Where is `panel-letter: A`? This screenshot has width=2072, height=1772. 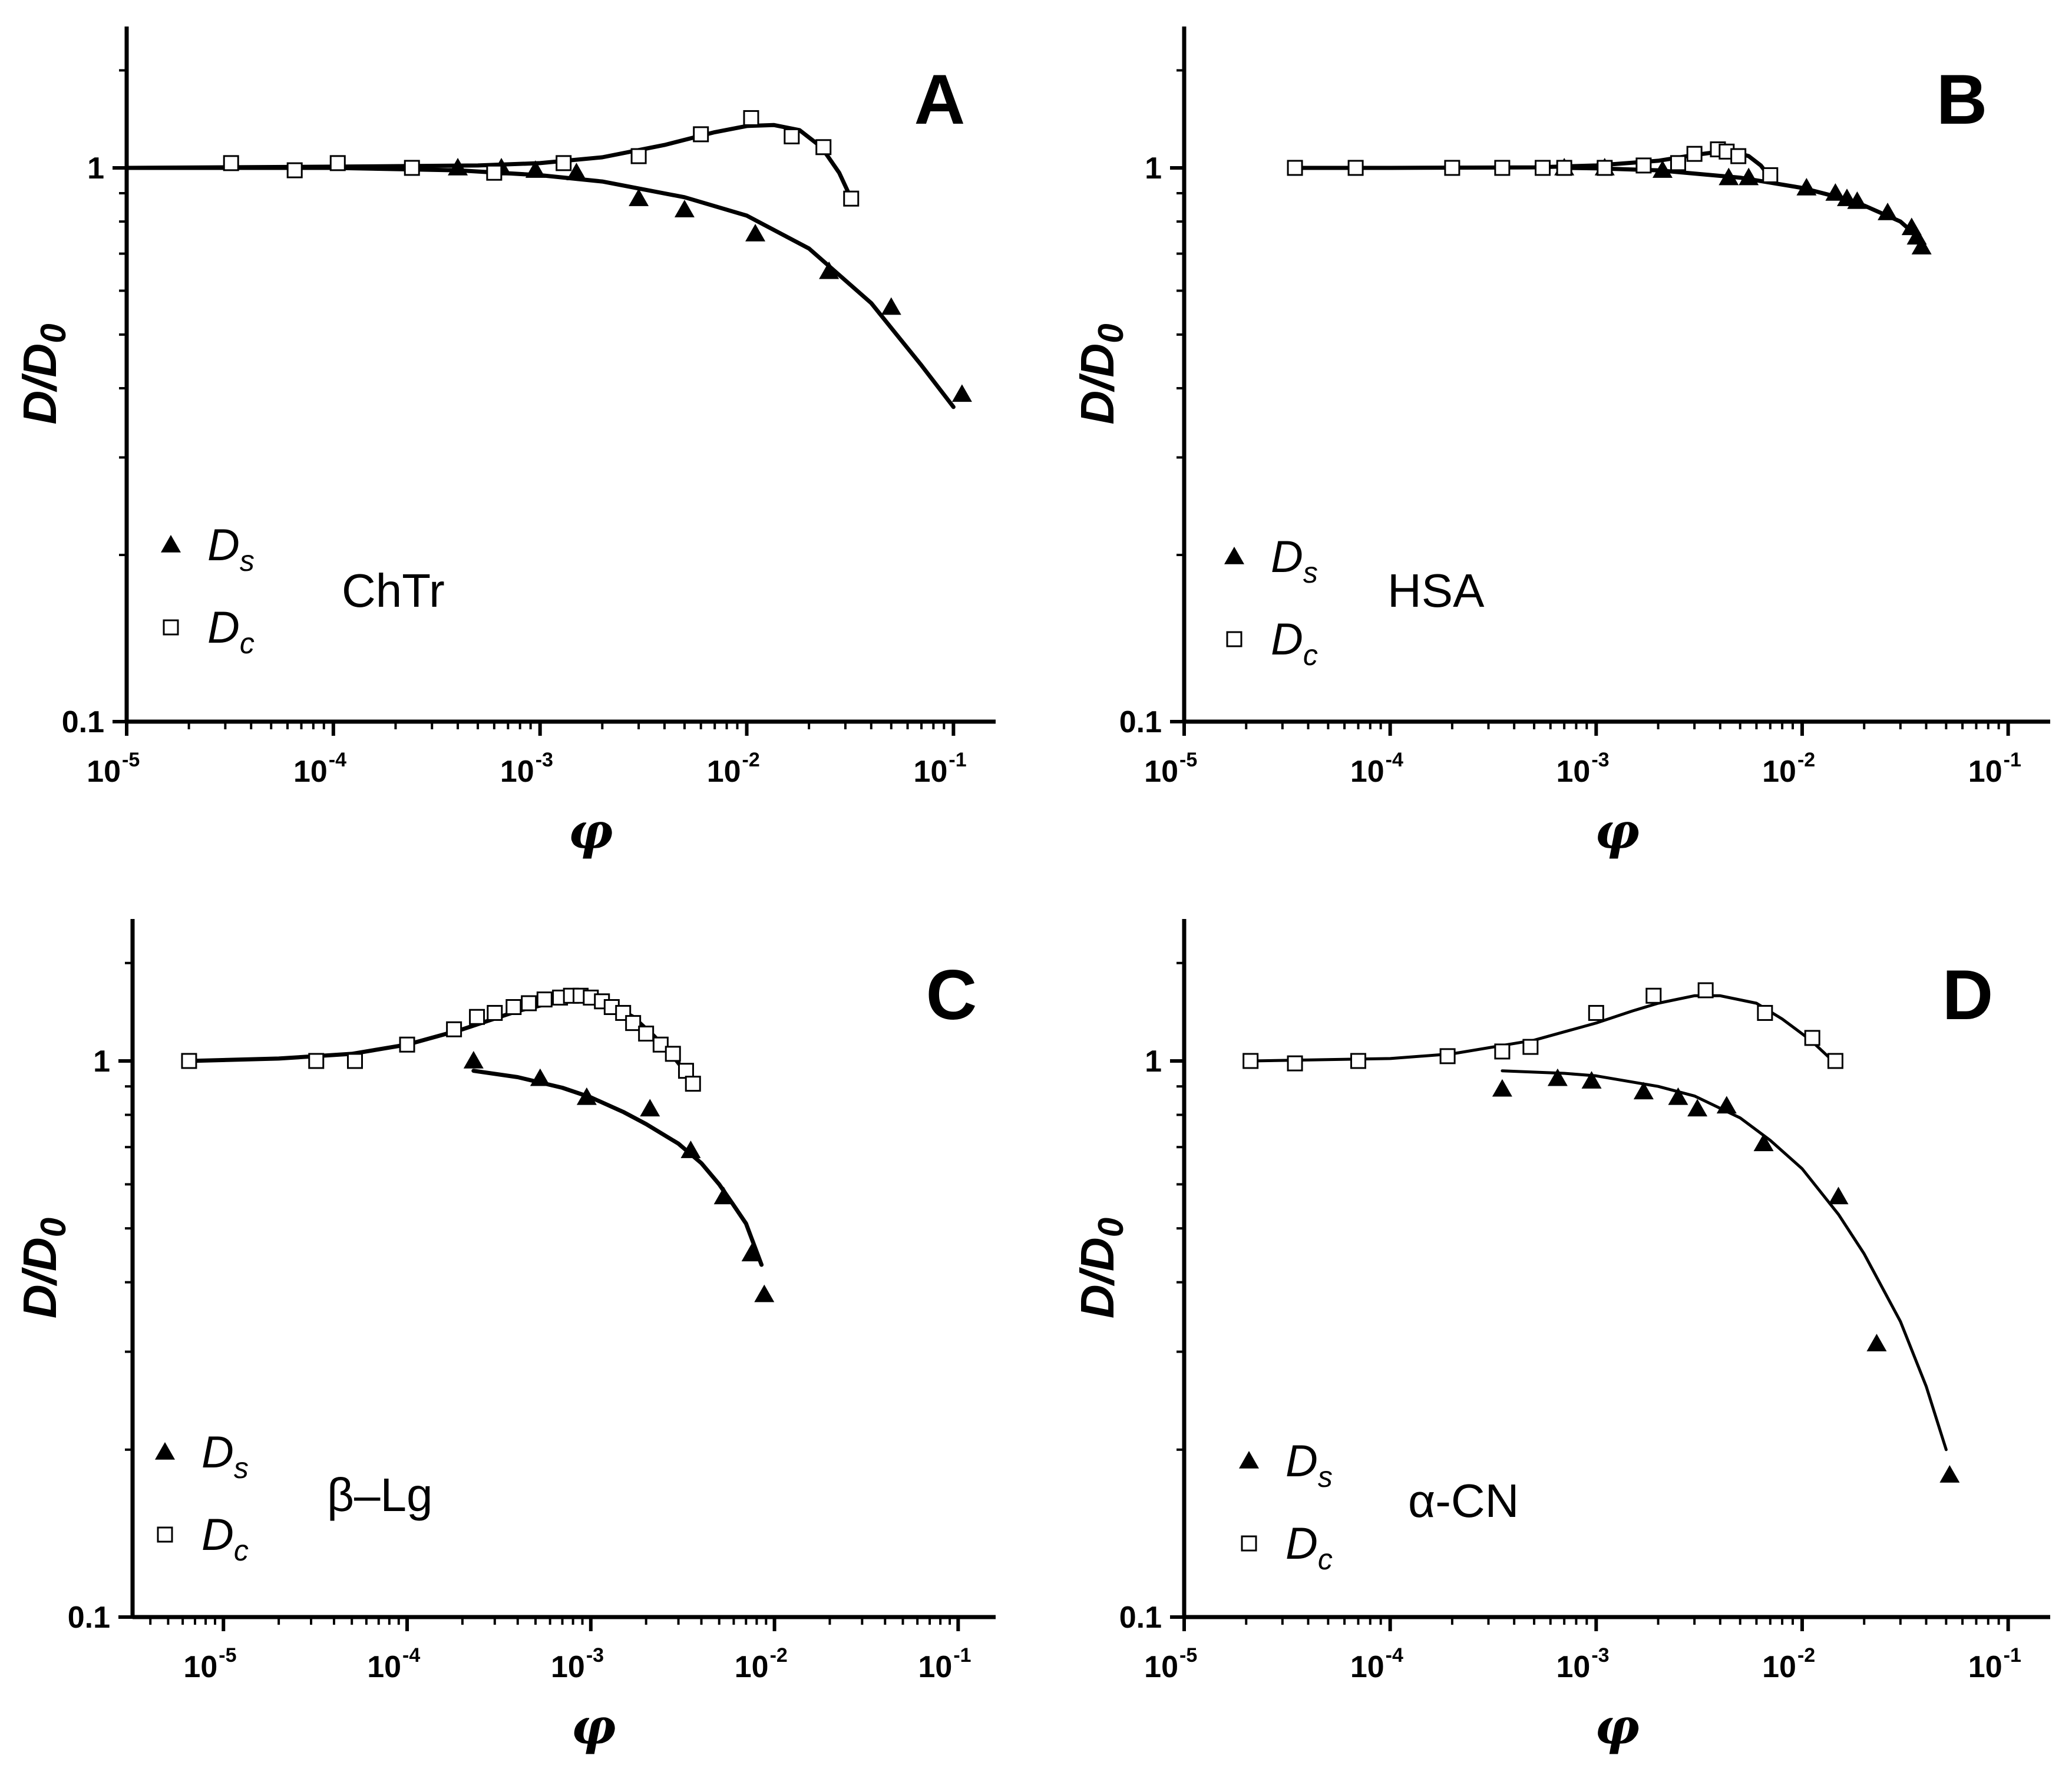
panel-letter: A is located at coordinates (940, 99).